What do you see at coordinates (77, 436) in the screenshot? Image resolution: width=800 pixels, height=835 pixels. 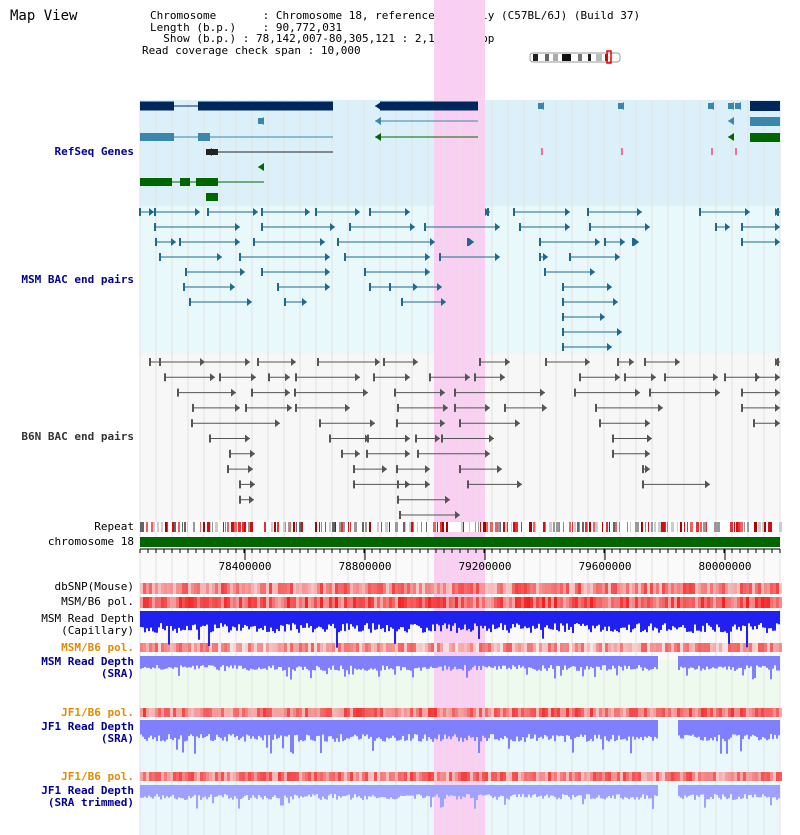 I see `track-label-b6n-bac: B6N BAC end pairs` at bounding box center [77, 436].